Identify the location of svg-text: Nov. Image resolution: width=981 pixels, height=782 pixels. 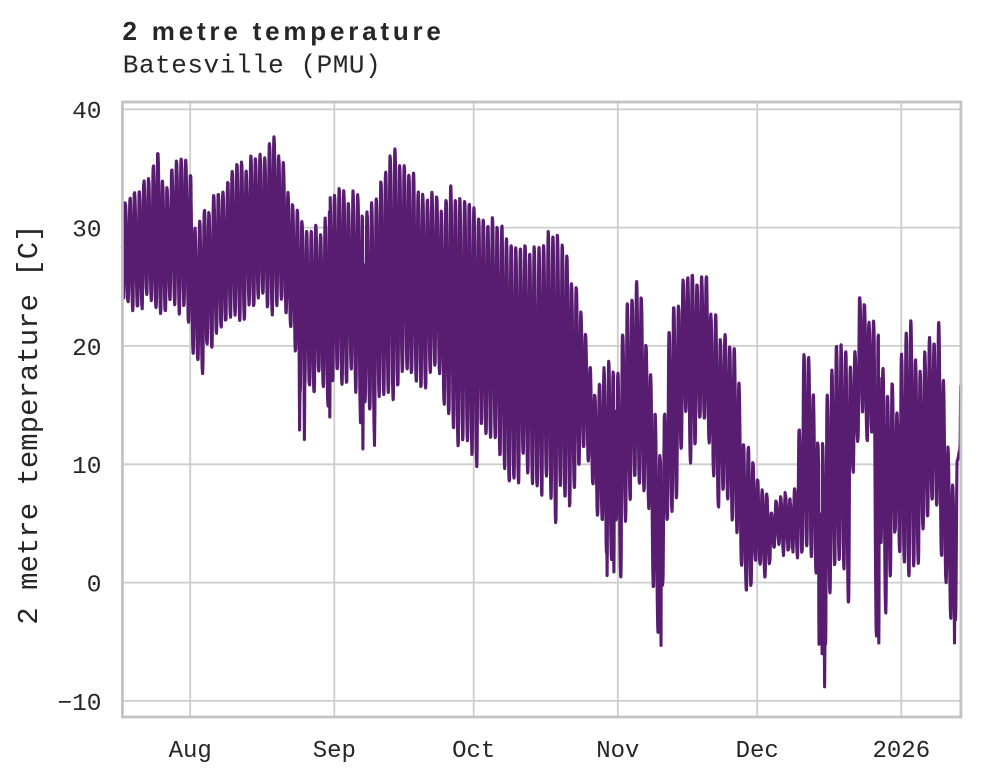
(617, 751).